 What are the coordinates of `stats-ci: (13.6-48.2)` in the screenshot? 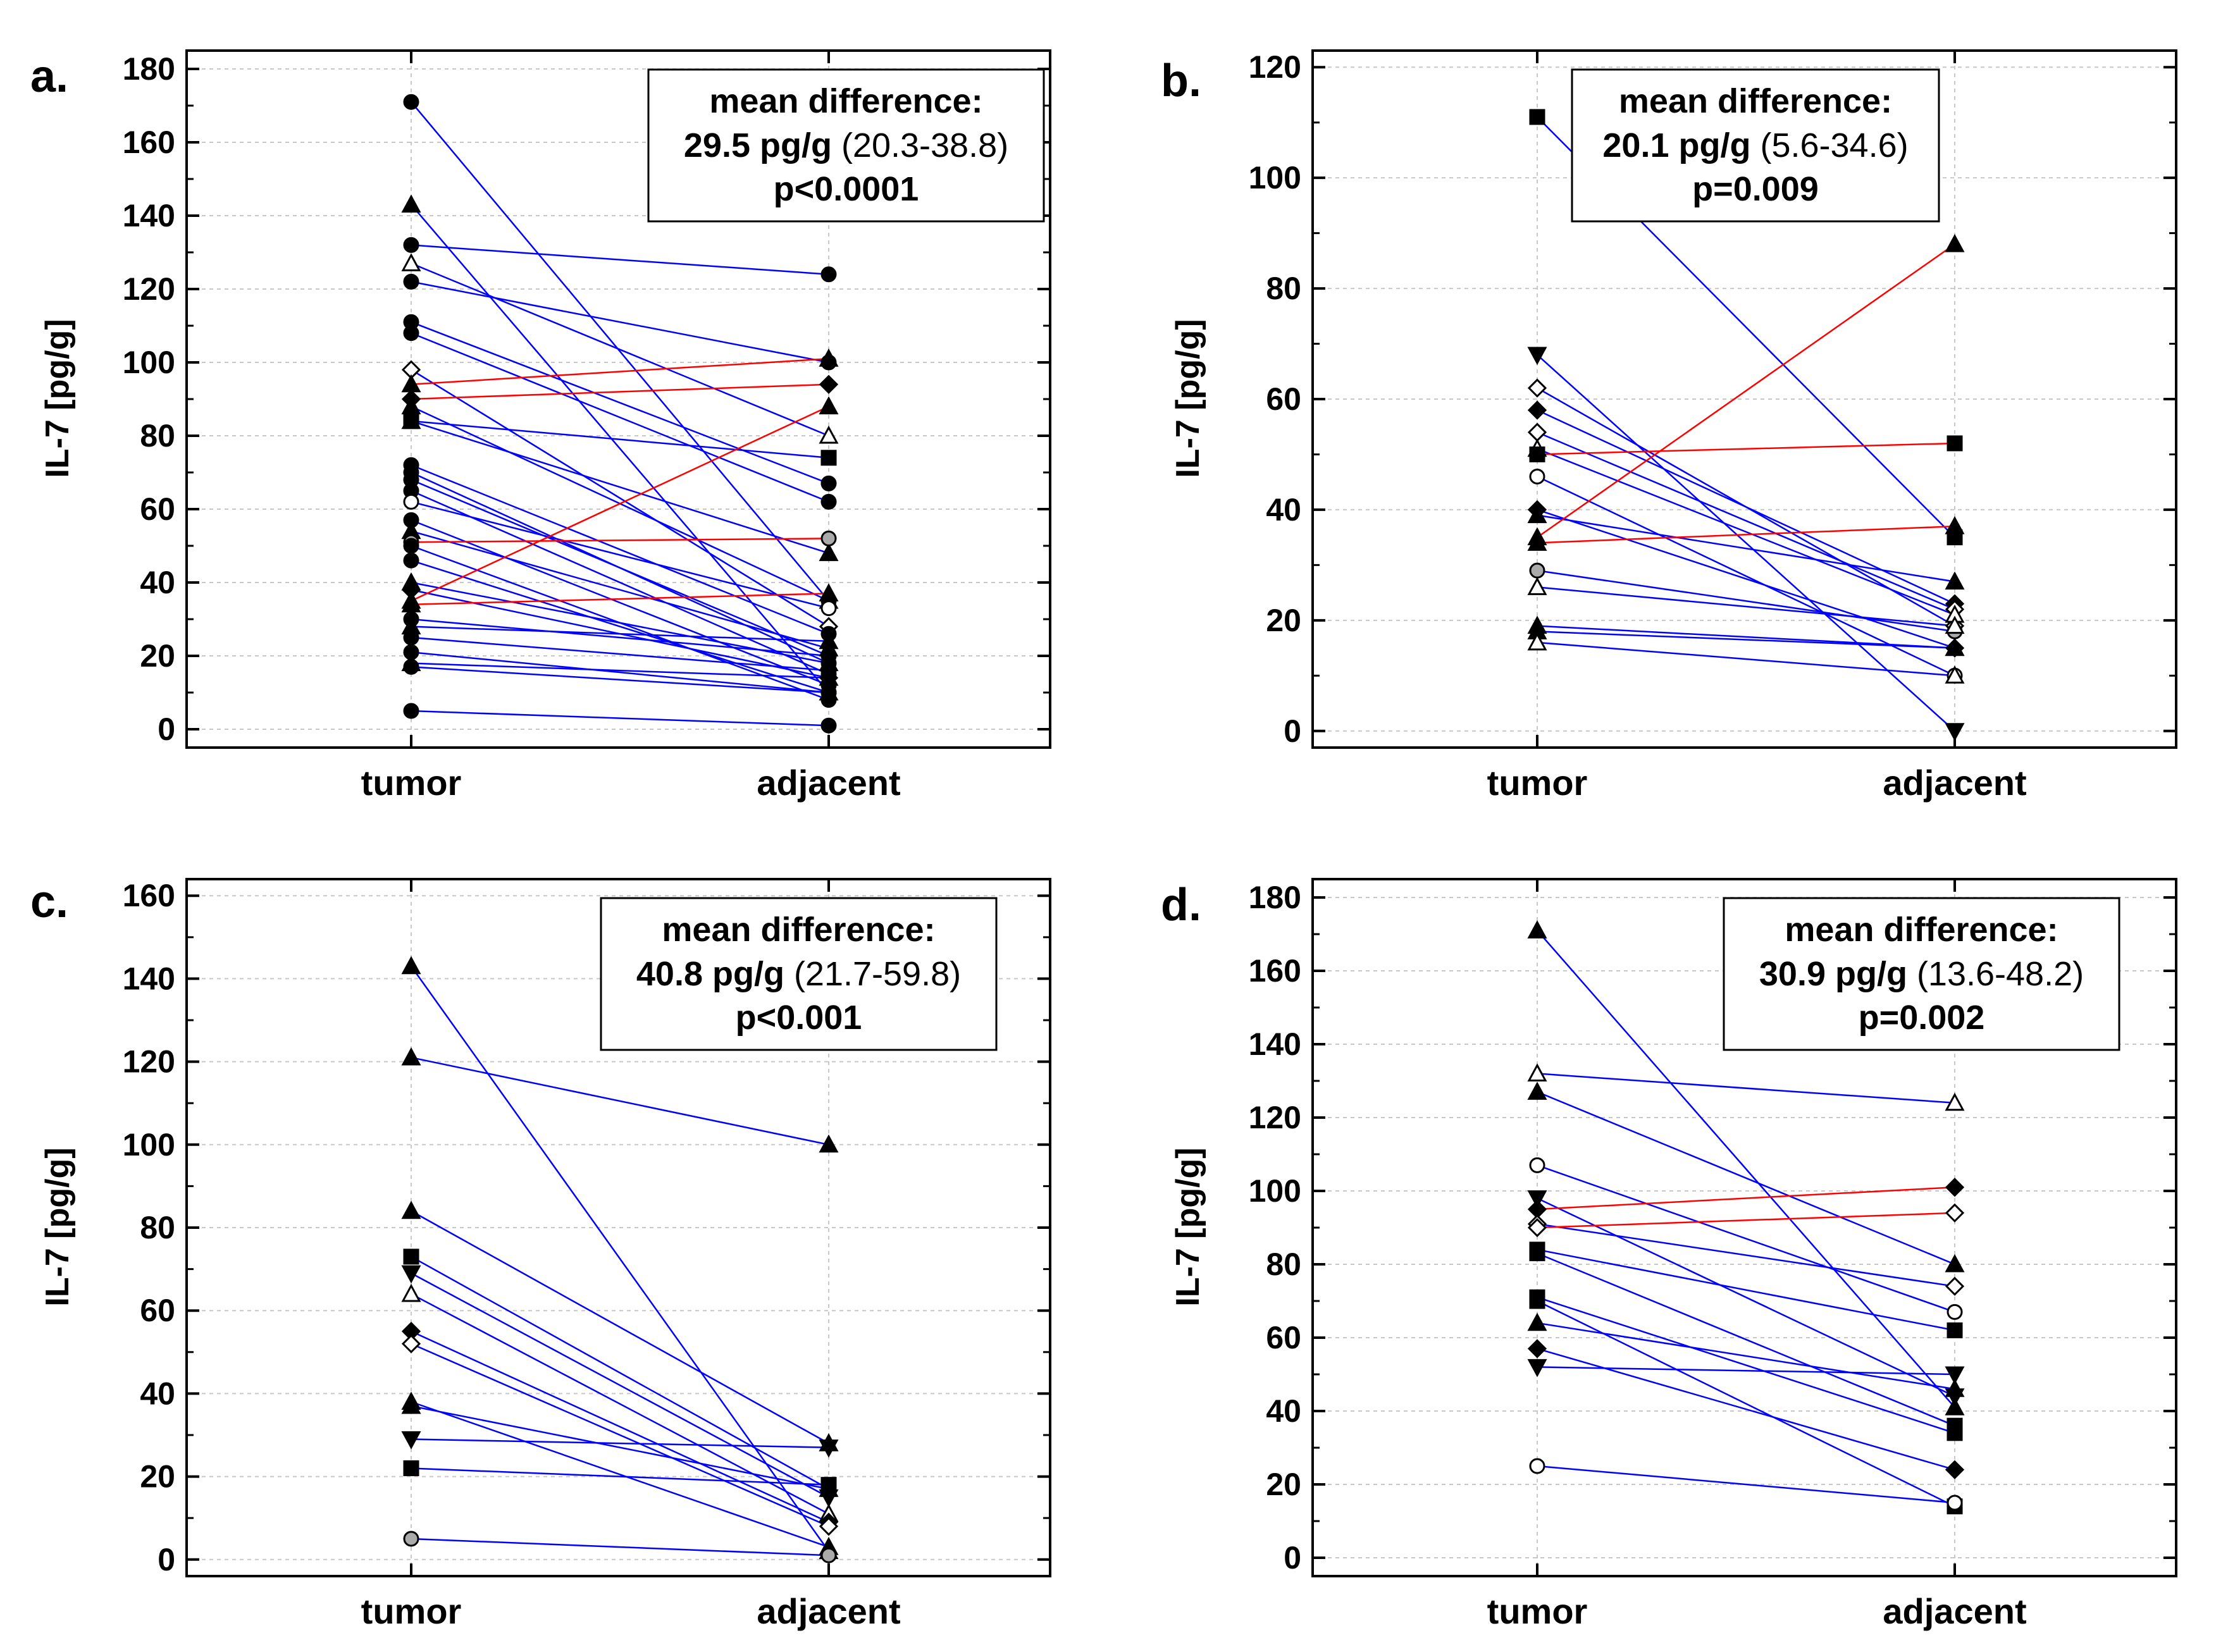 It's located at (2000, 974).